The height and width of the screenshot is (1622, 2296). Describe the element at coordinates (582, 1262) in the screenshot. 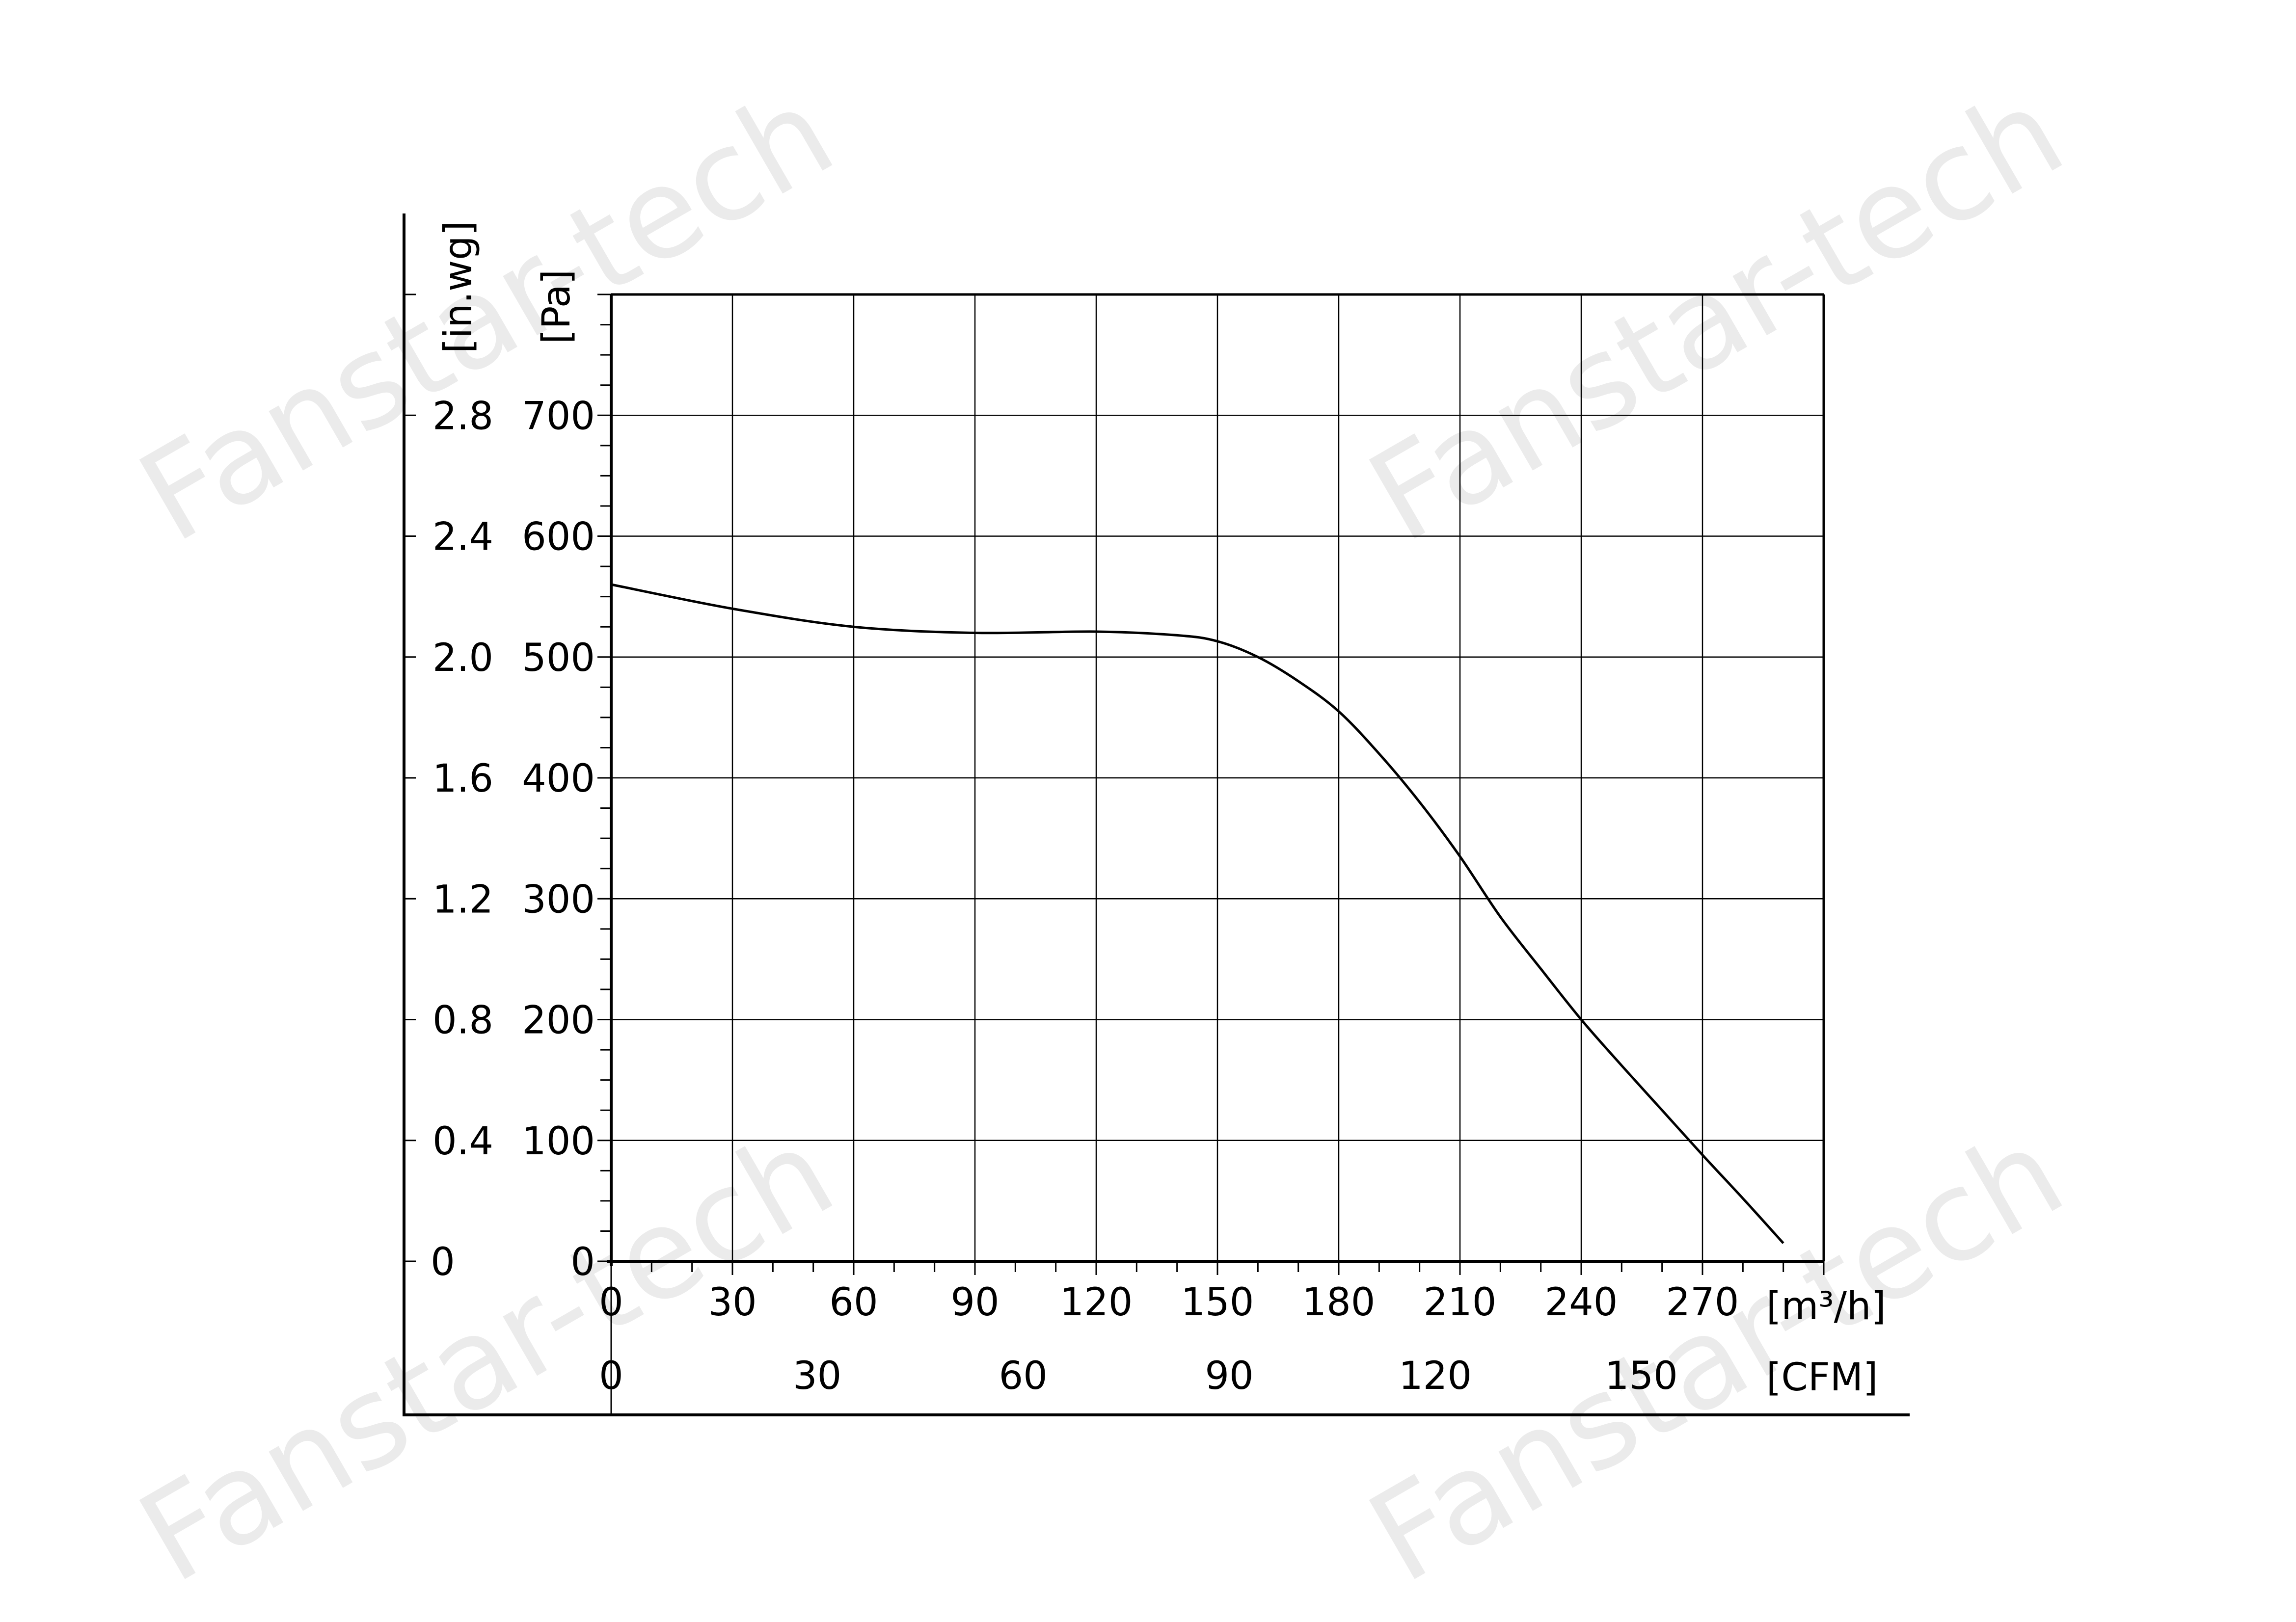

I see `y-tick-label-pa: 0` at that location.